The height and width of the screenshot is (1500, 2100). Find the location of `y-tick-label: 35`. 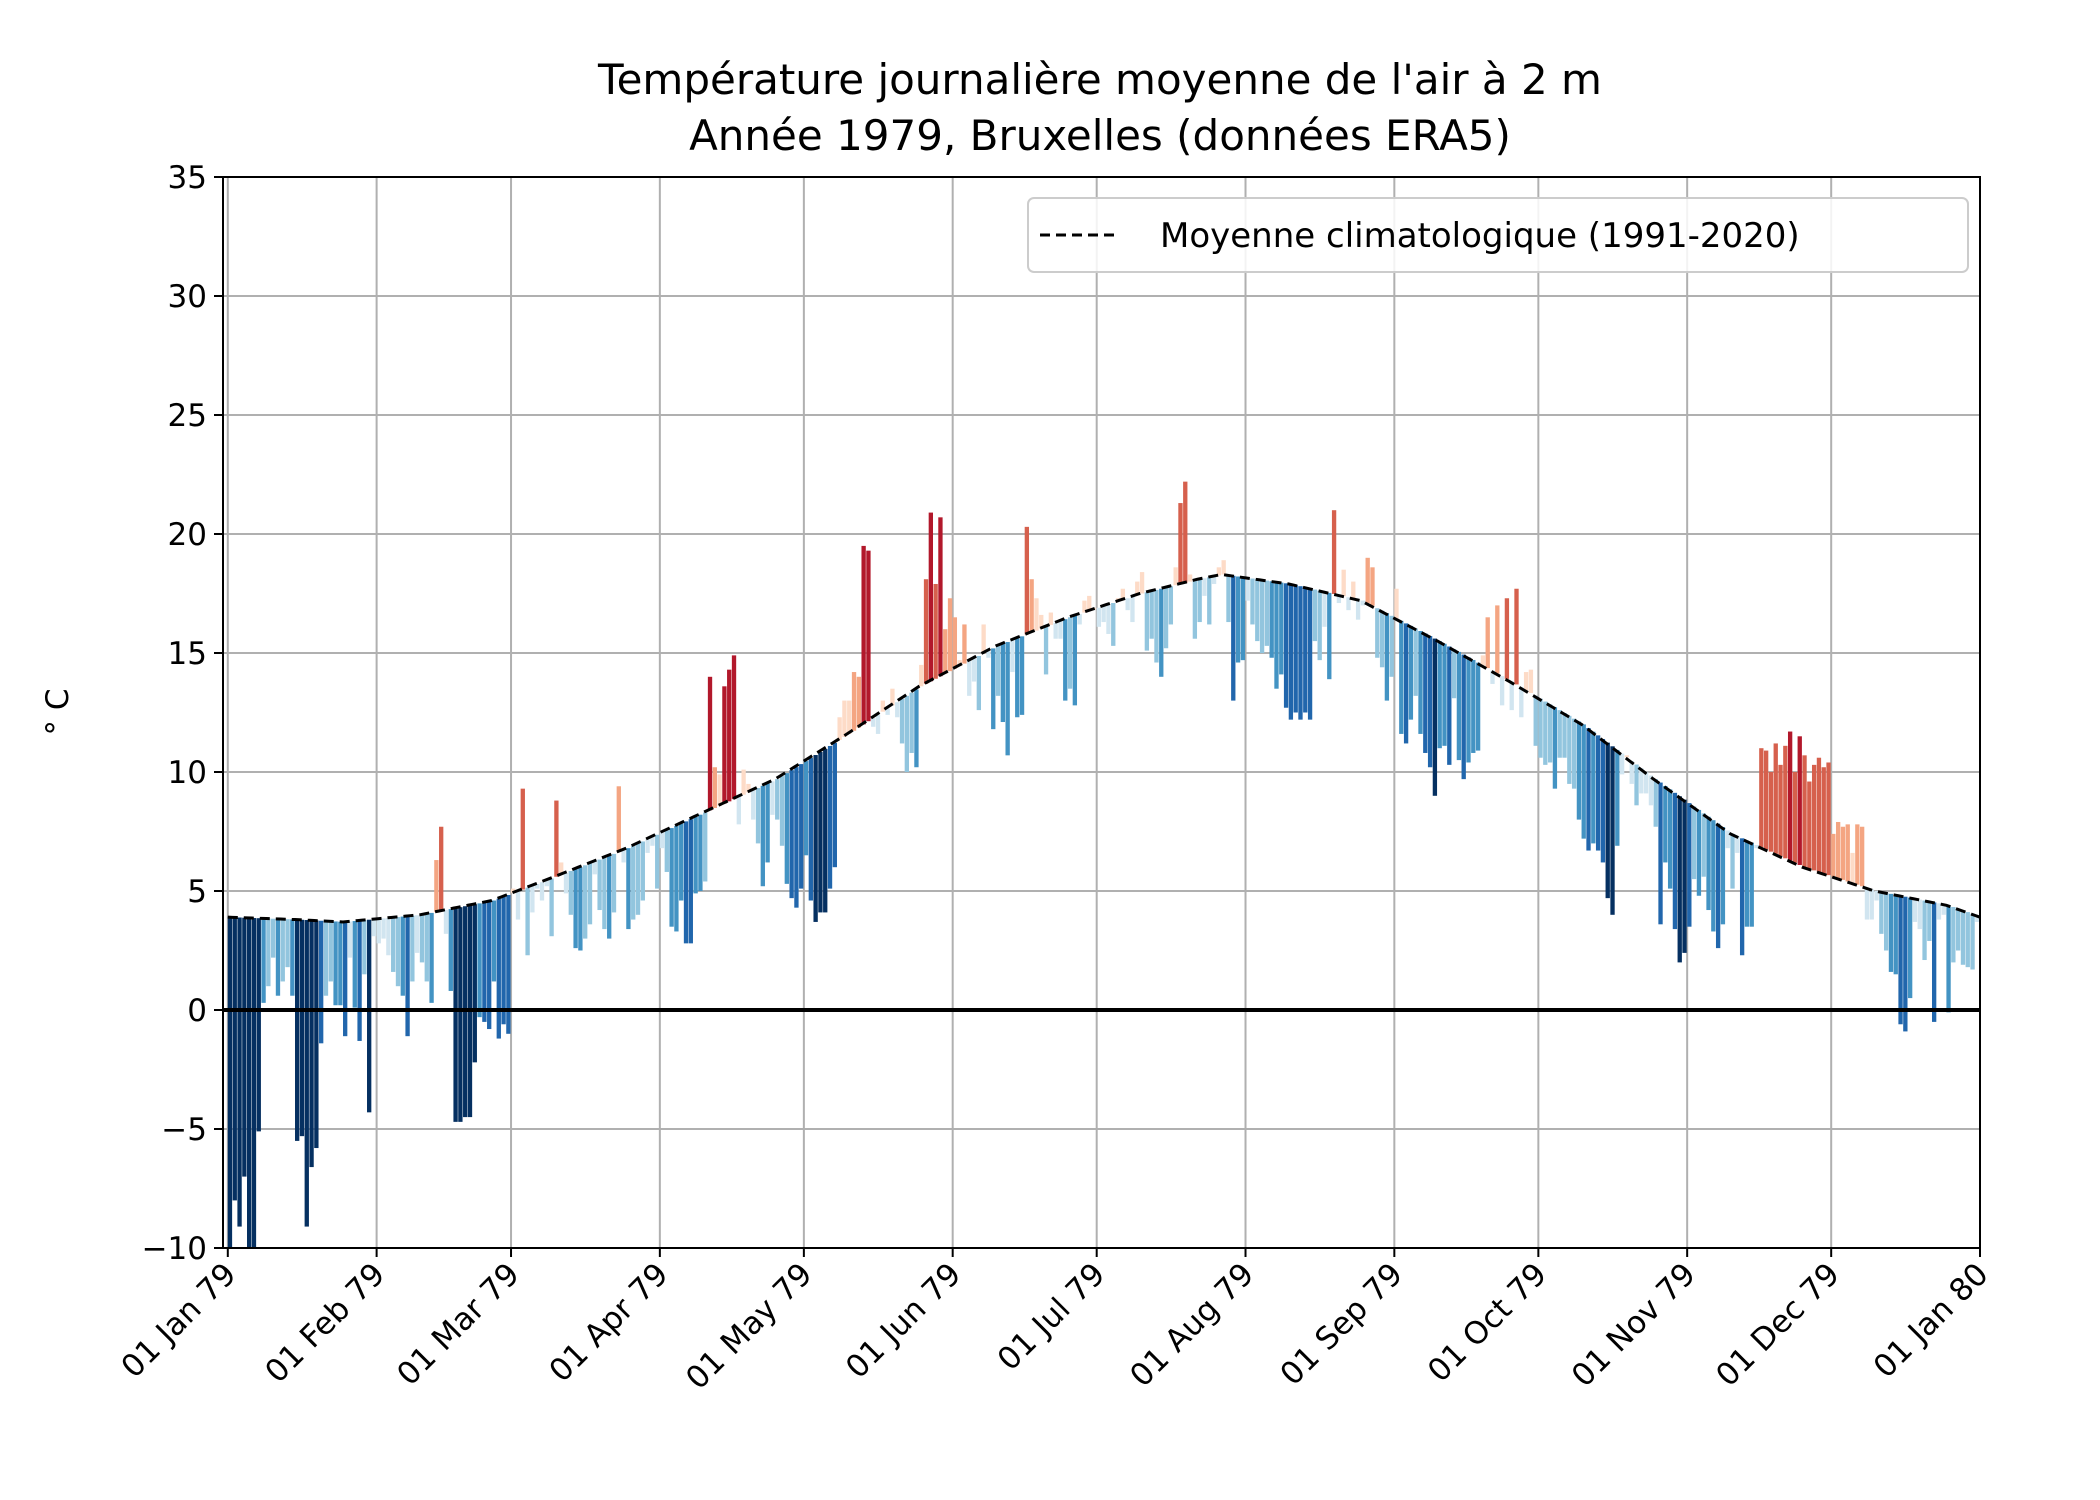

y-tick-label: 35 is located at coordinates (187, 178).